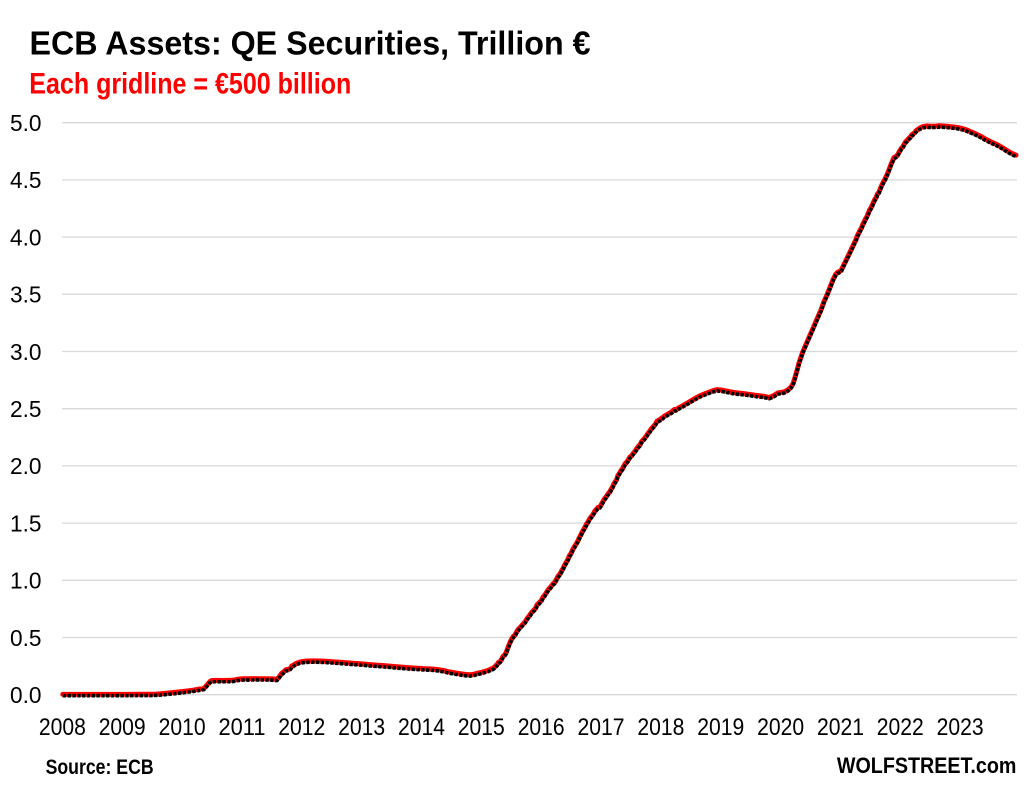 The image size is (1024, 797). Describe the element at coordinates (122, 727) in the screenshot. I see `svg-text: 2009` at that location.